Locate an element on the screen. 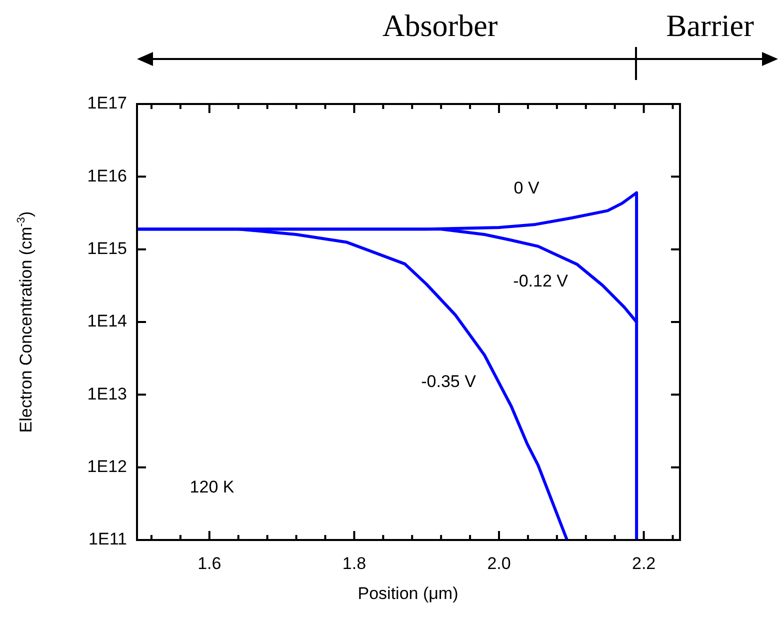 This screenshot has height=620, width=778. x-tick-label: 2.2 is located at coordinates (644, 563).